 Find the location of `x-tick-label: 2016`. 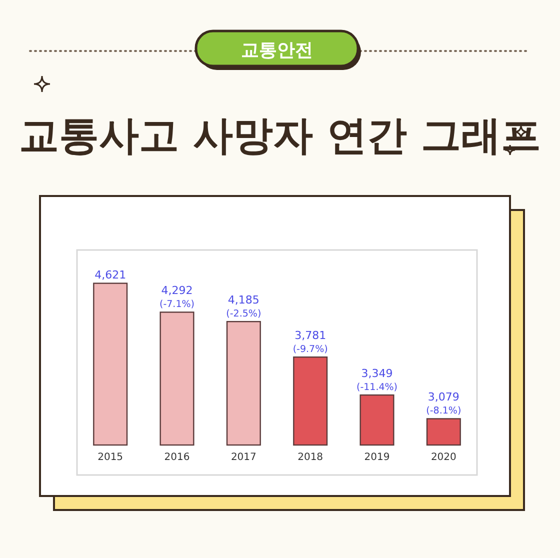

x-tick-label: 2016 is located at coordinates (177, 457).